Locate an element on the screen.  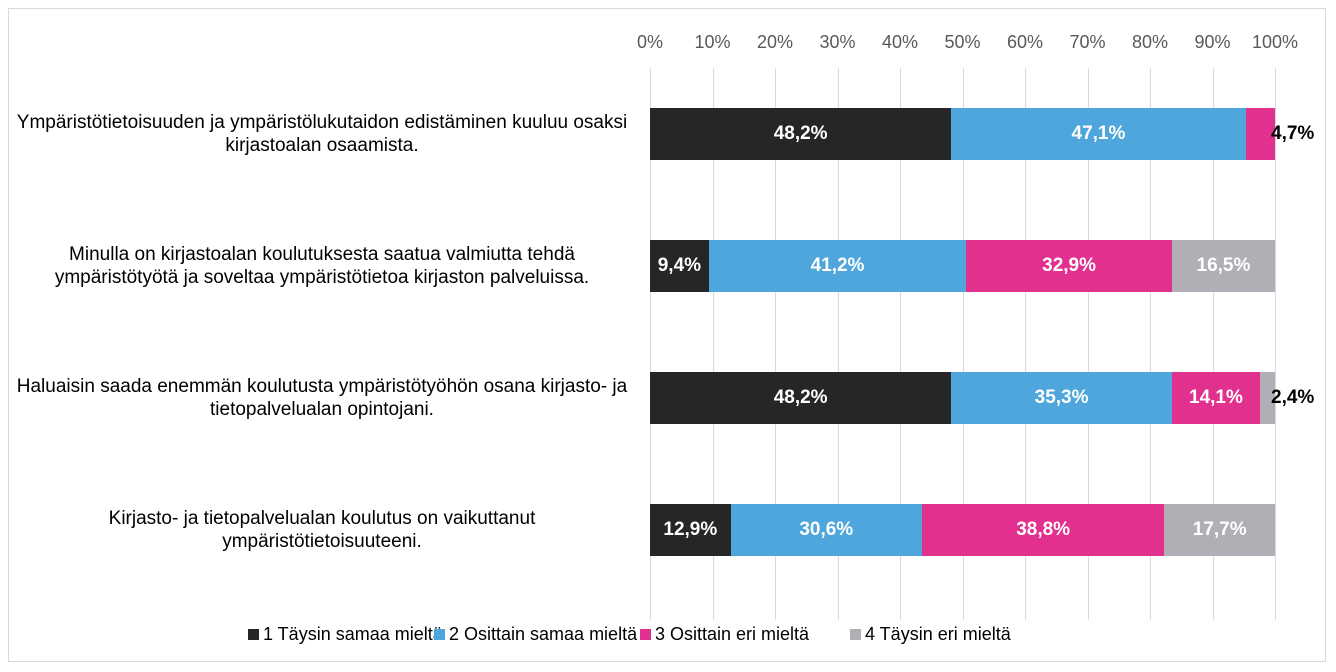
data-label: 30,6% is located at coordinates (826, 529).